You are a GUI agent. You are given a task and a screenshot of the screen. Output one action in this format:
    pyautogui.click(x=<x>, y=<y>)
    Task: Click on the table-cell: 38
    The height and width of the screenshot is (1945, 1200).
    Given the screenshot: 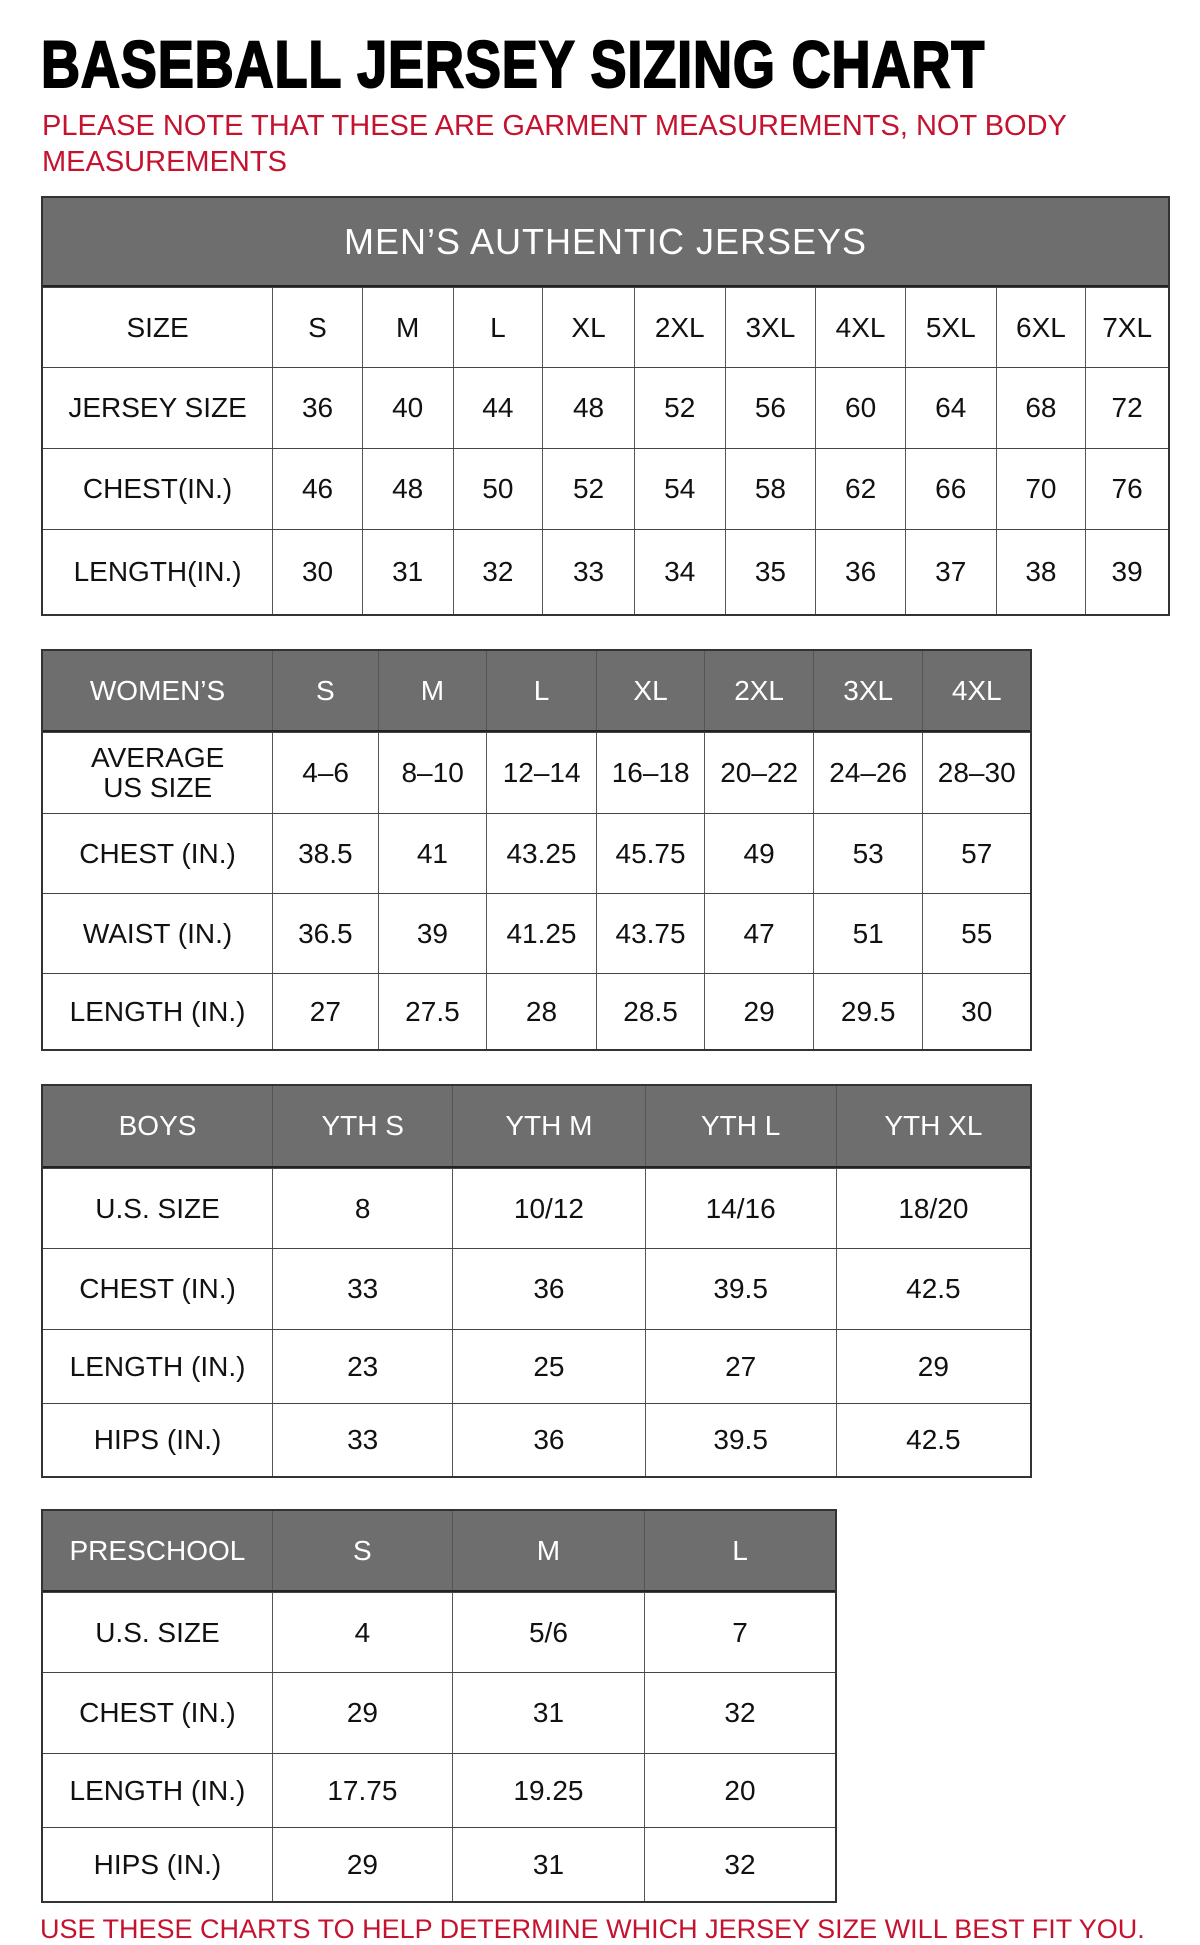 What is the action you would take?
    pyautogui.click(x=1040, y=572)
    